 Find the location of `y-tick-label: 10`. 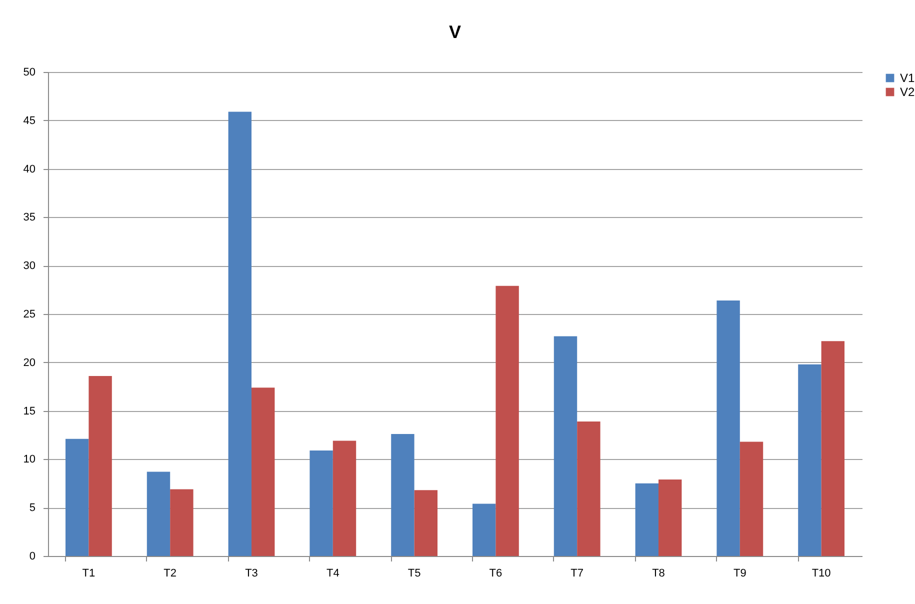

y-tick-label: 10 is located at coordinates (29, 460).